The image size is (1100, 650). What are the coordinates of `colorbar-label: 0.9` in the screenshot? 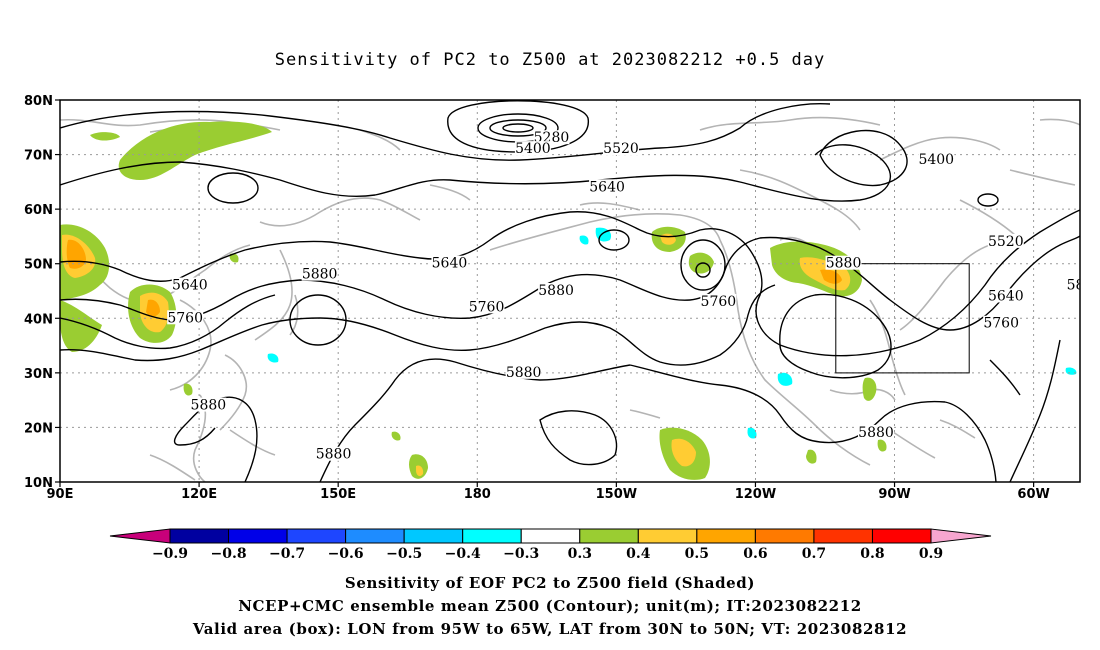 It's located at (931, 554).